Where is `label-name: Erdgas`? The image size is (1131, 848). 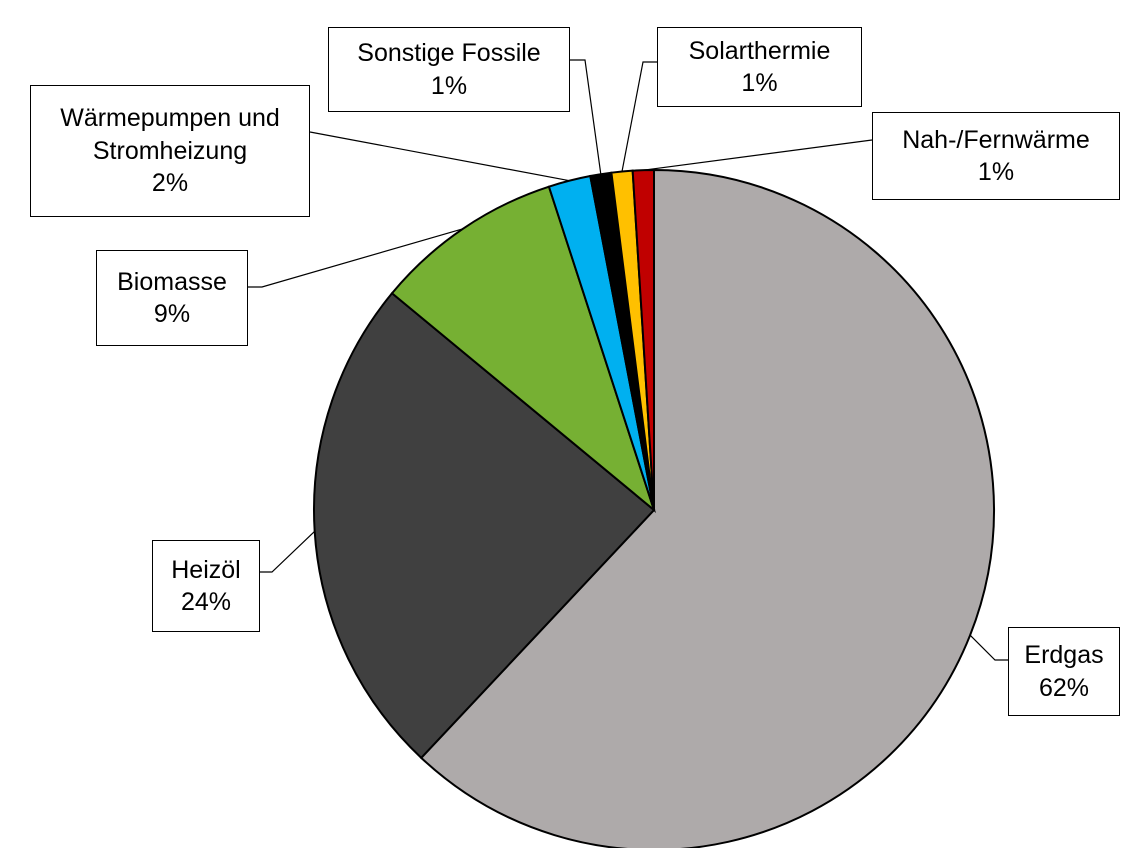
label-name: Erdgas is located at coordinates (1064, 655).